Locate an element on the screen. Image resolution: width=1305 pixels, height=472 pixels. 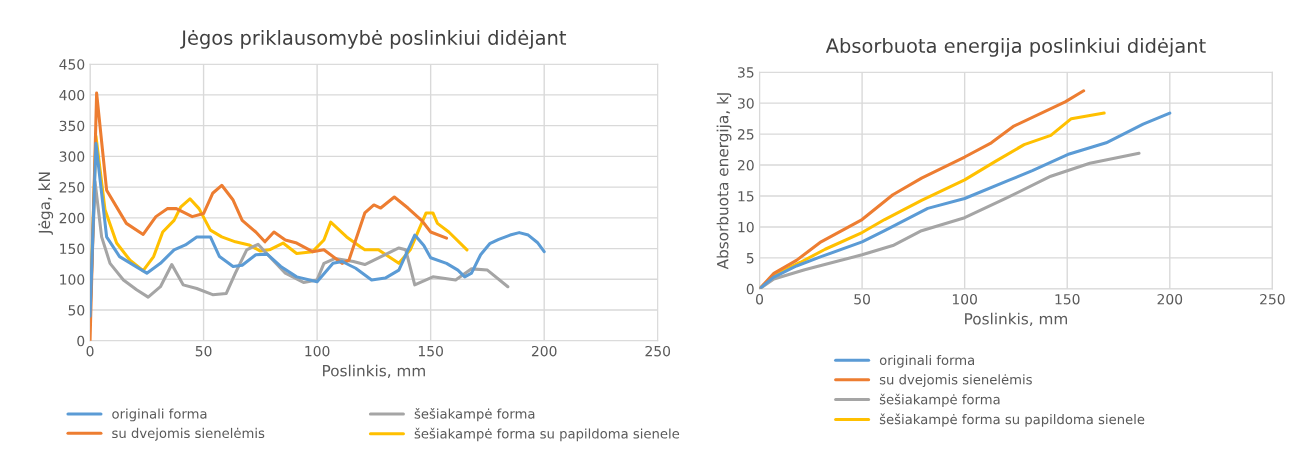
y-tick-label: 5 is located at coordinates (750, 258).